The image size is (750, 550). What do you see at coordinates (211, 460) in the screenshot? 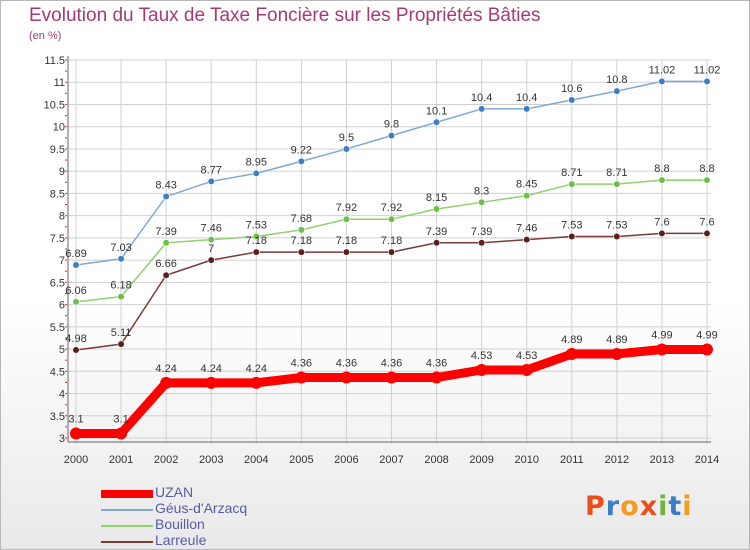
I see `x-tick-label: 2003` at bounding box center [211, 460].